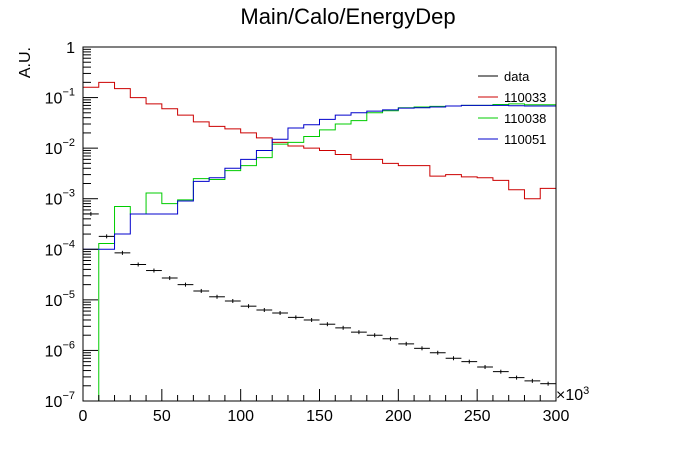 Image resolution: width=696 pixels, height=472 pixels. Describe the element at coordinates (60, 248) in the screenshot. I see `y-tick-label: 10⁻⁴` at that location.